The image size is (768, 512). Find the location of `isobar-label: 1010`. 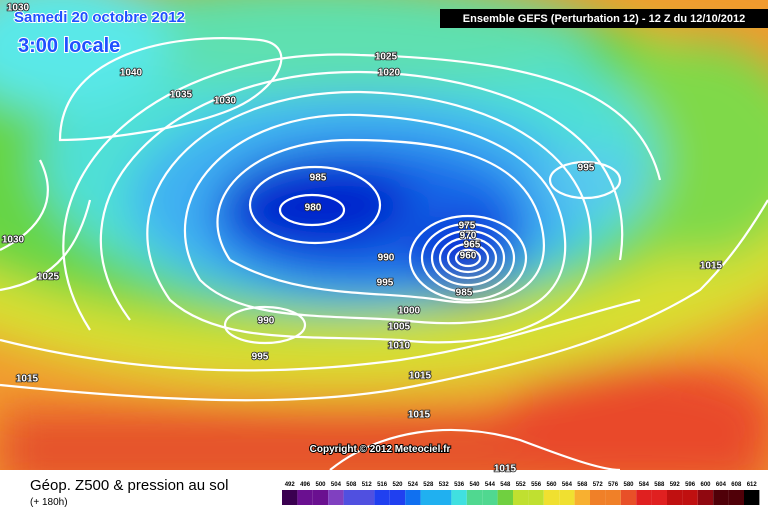

isobar-label: 1010 is located at coordinates (399, 346).